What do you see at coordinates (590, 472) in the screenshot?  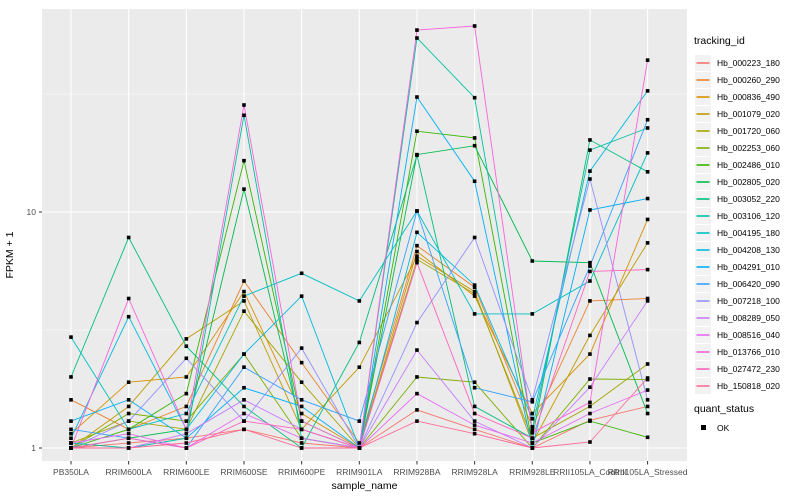 I see `x-tick-label: RRII105LA_Control` at bounding box center [590, 472].